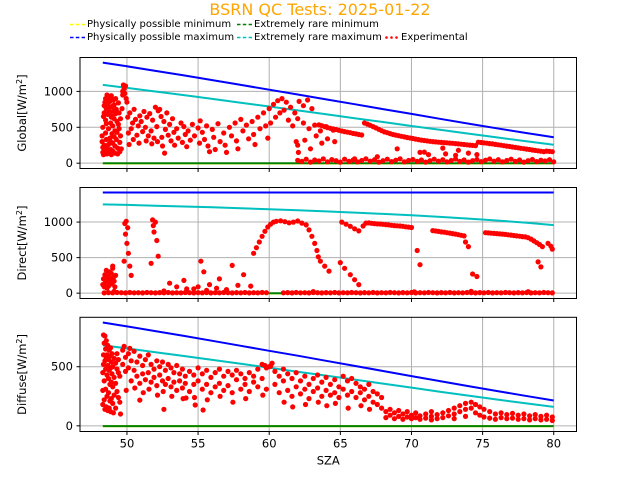 This screenshot has width=640, height=480. What do you see at coordinates (159, 24) in the screenshot?
I see `legend-label: Physically possible minimum` at bounding box center [159, 24].